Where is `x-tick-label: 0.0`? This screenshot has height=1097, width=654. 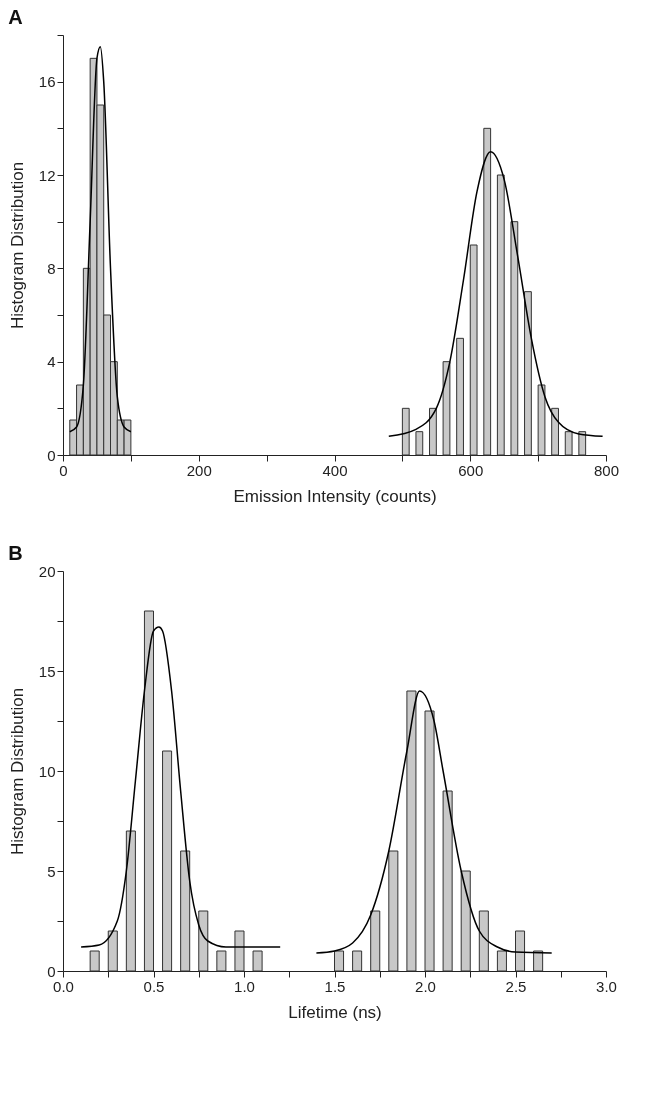 x-tick-label: 0.0 is located at coordinates (63, 986).